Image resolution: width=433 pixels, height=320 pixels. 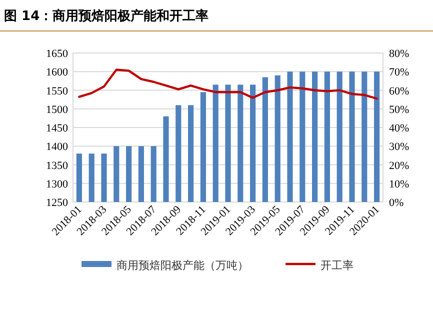 What do you see at coordinates (399, 147) in the screenshot?
I see `y2-tick-label: 30%` at bounding box center [399, 147].